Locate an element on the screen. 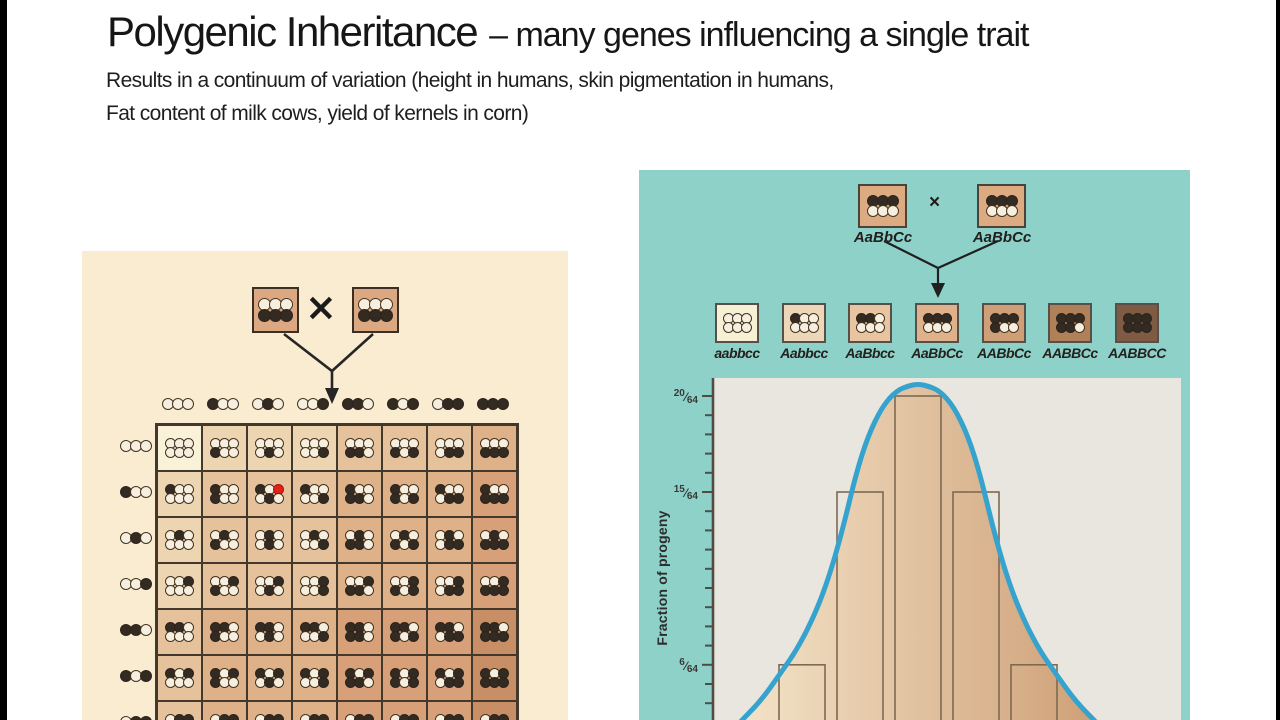 The width and height of the screenshot is (1280, 720). punnett-row-gametes is located at coordinates (130, 571).